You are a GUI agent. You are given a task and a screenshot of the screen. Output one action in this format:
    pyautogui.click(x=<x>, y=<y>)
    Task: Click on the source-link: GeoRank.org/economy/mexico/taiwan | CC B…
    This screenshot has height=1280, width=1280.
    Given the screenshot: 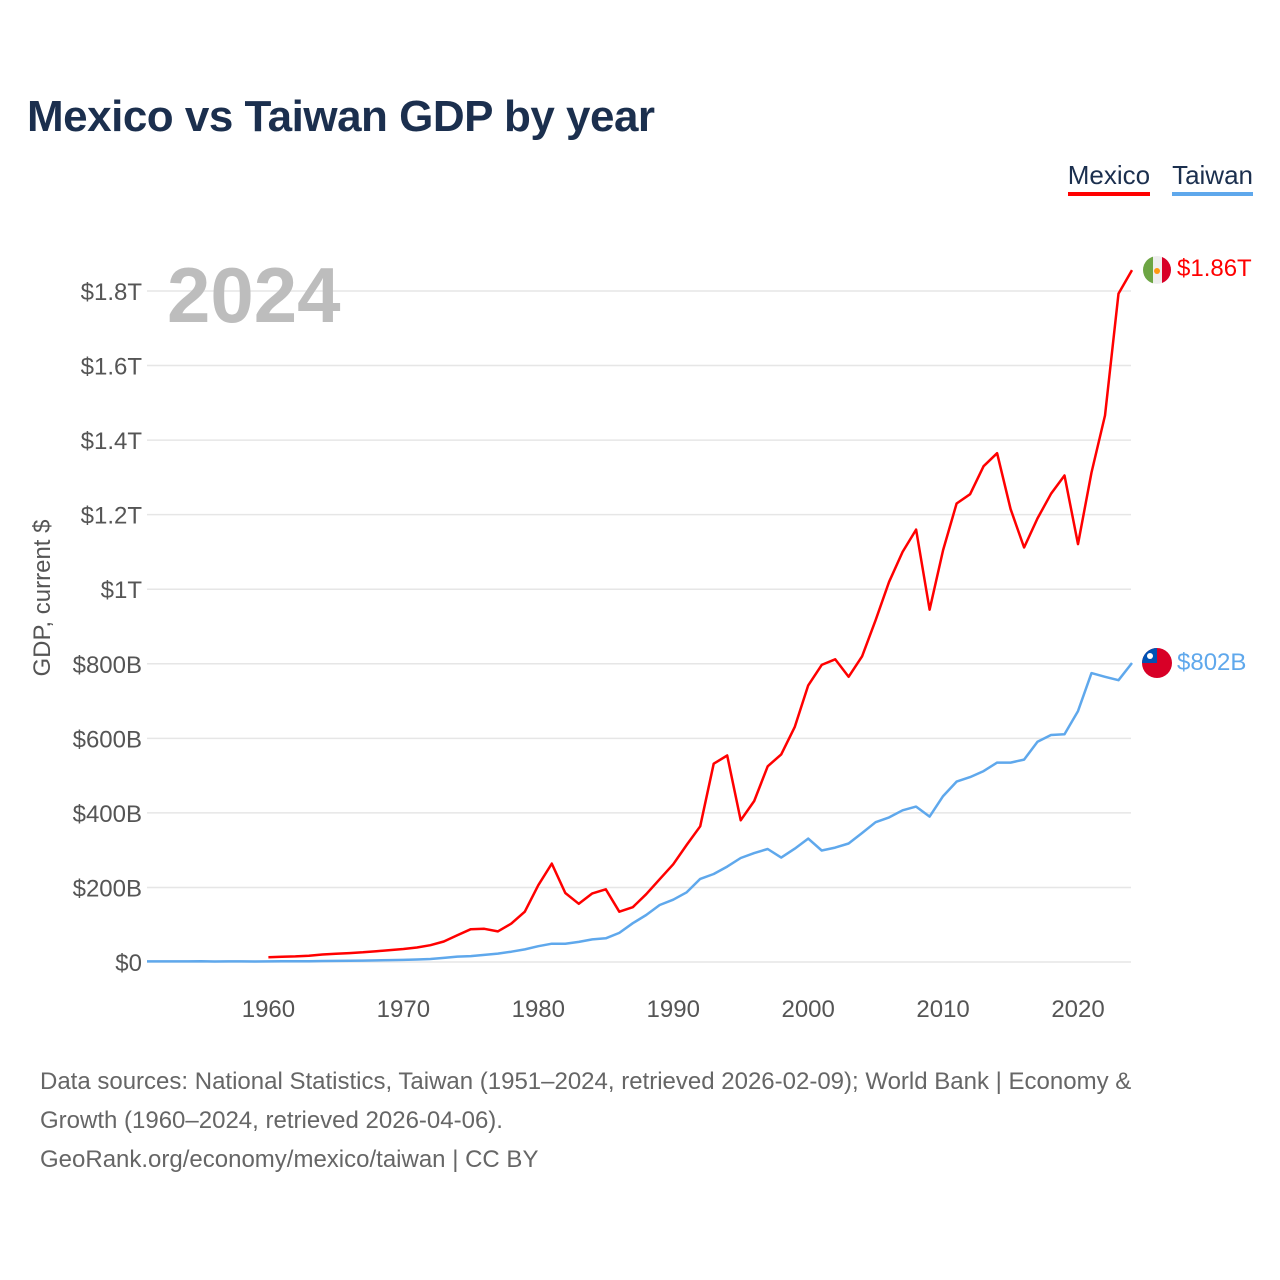 What is the action you would take?
    pyautogui.click(x=289, y=1159)
    